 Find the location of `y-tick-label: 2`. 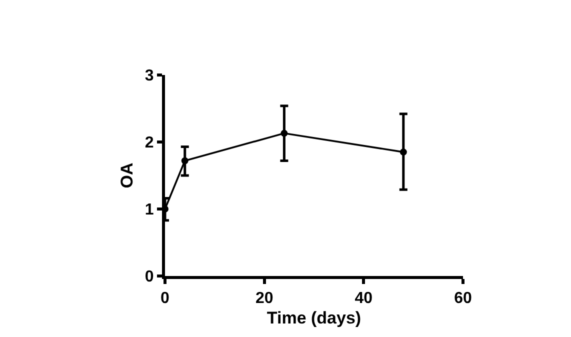

y-tick-label: 2 is located at coordinates (149, 143).